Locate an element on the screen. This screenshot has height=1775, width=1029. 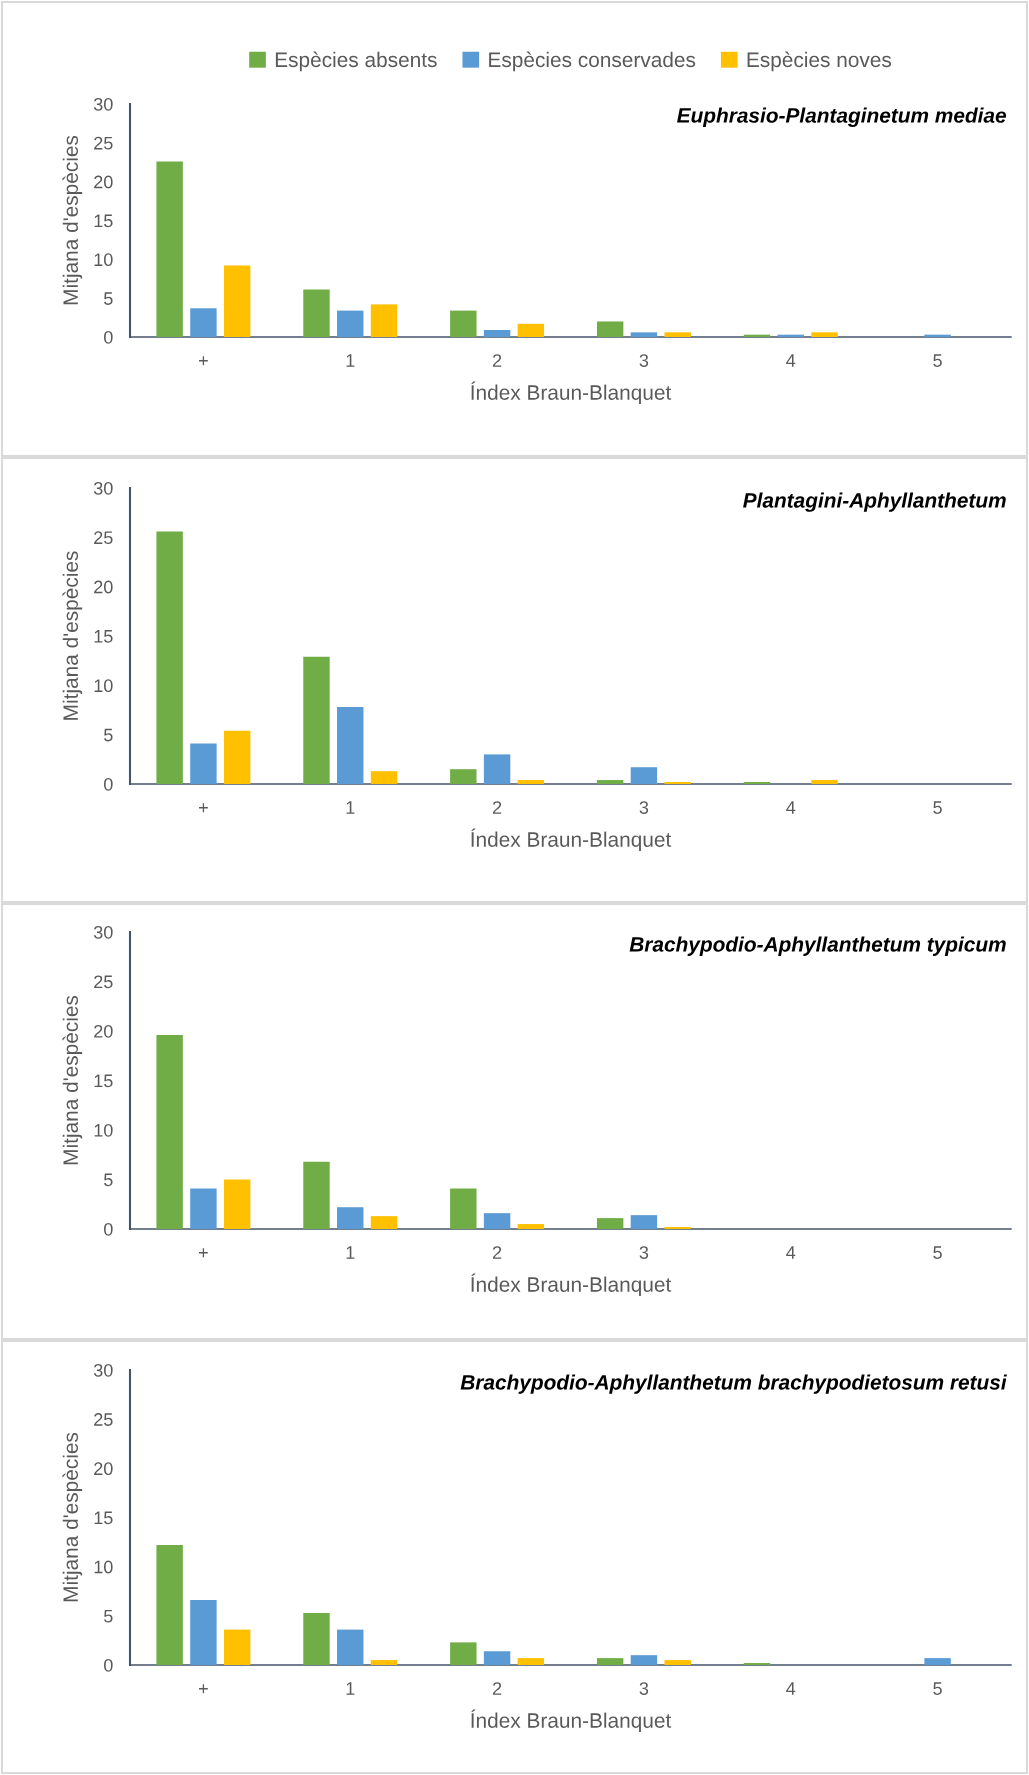
legend-label: Espècies noves is located at coordinates (819, 61).